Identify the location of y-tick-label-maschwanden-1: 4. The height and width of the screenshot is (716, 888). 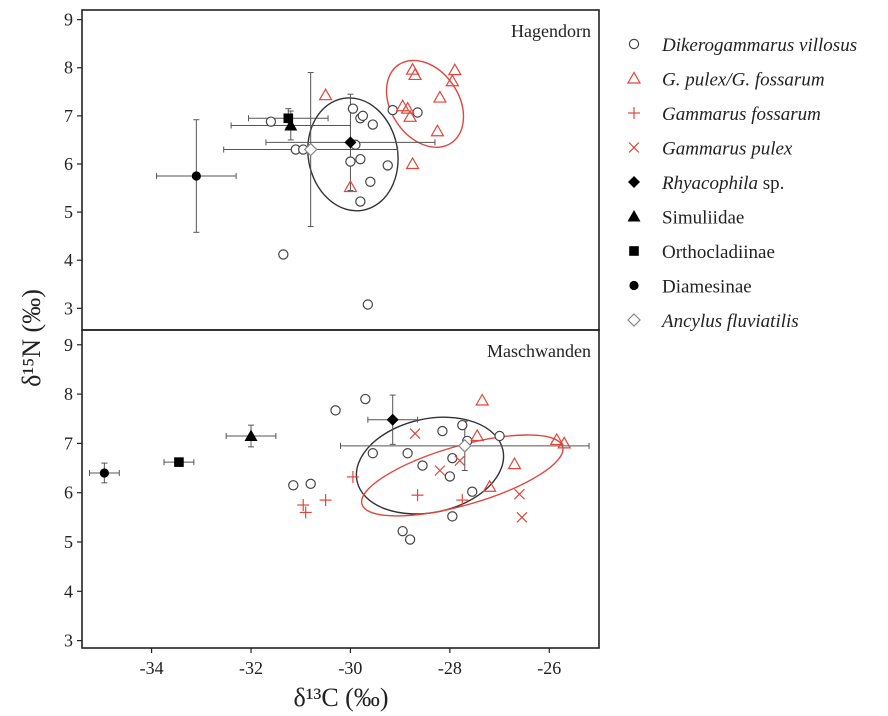
(68, 591).